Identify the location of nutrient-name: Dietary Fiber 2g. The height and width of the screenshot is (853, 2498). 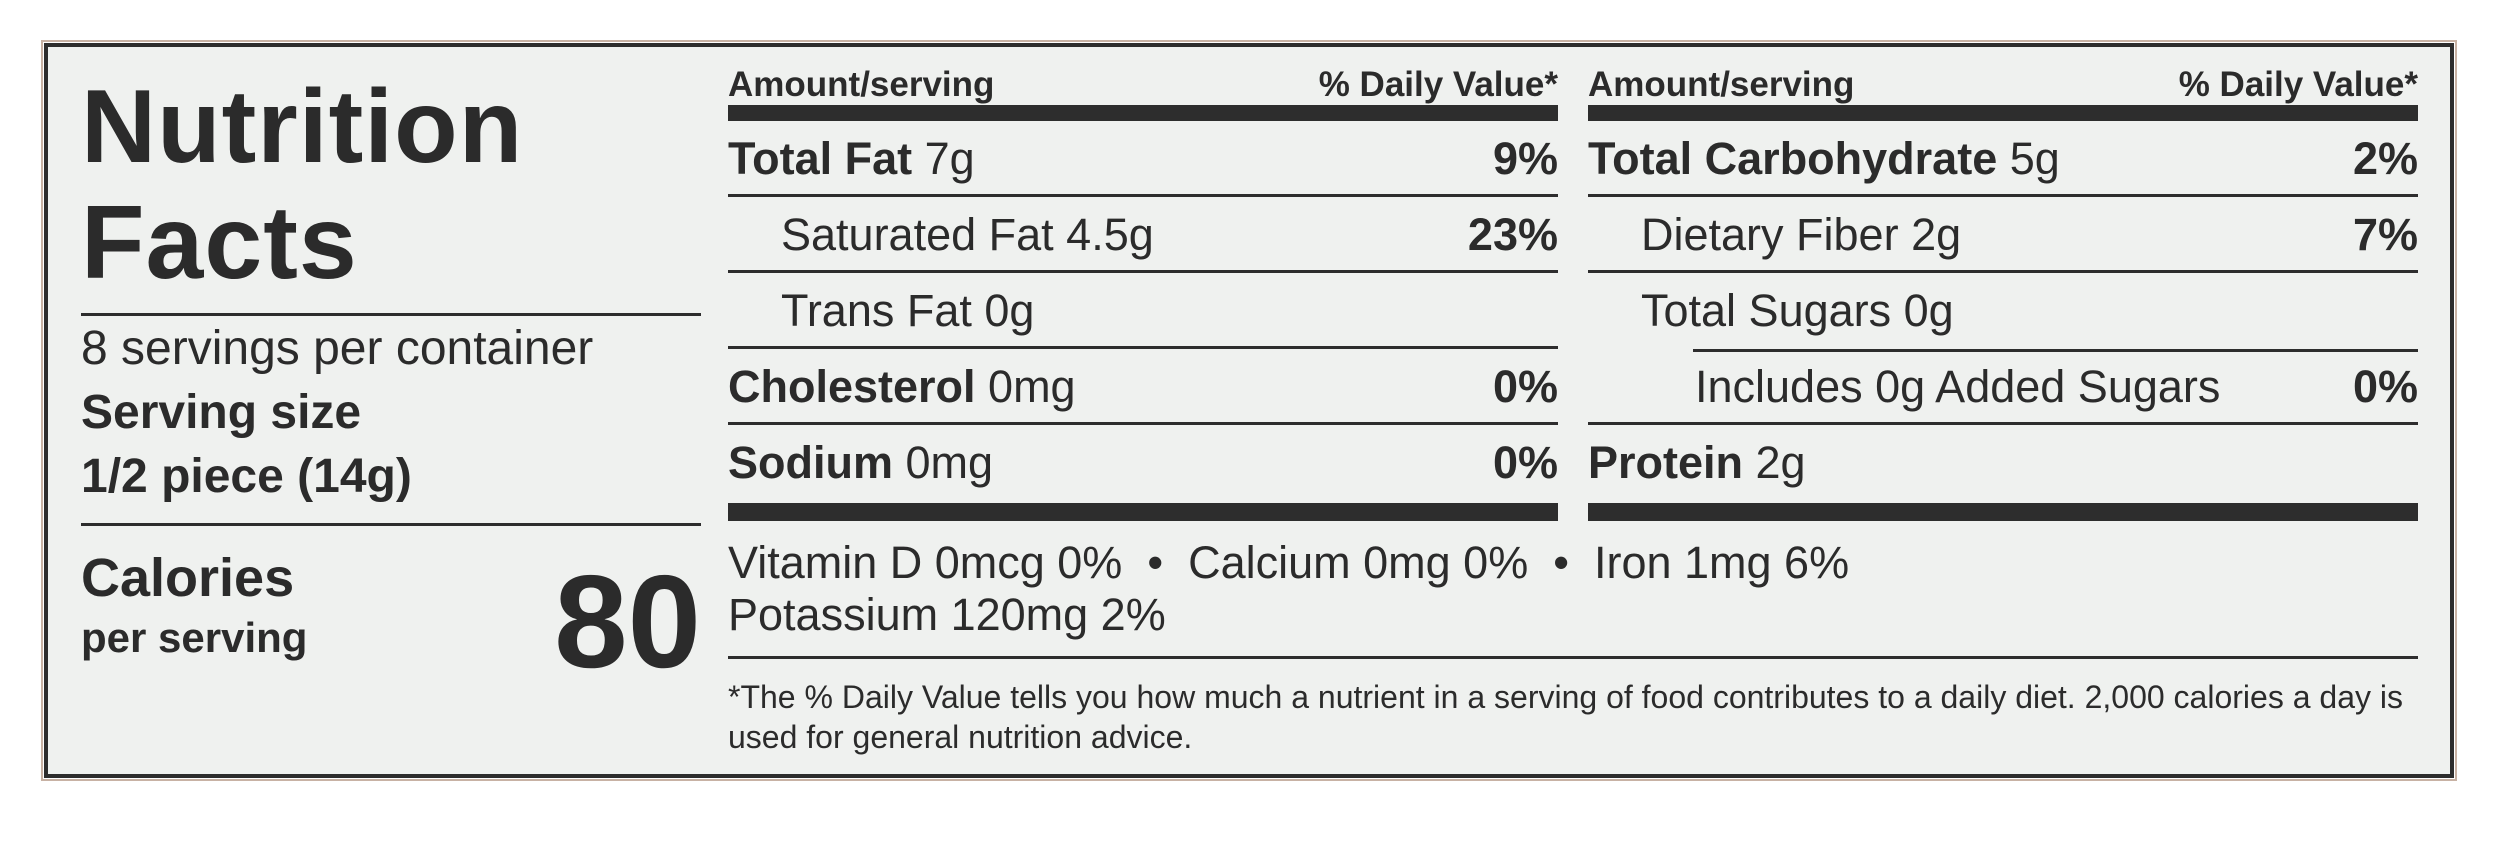
(1801, 234).